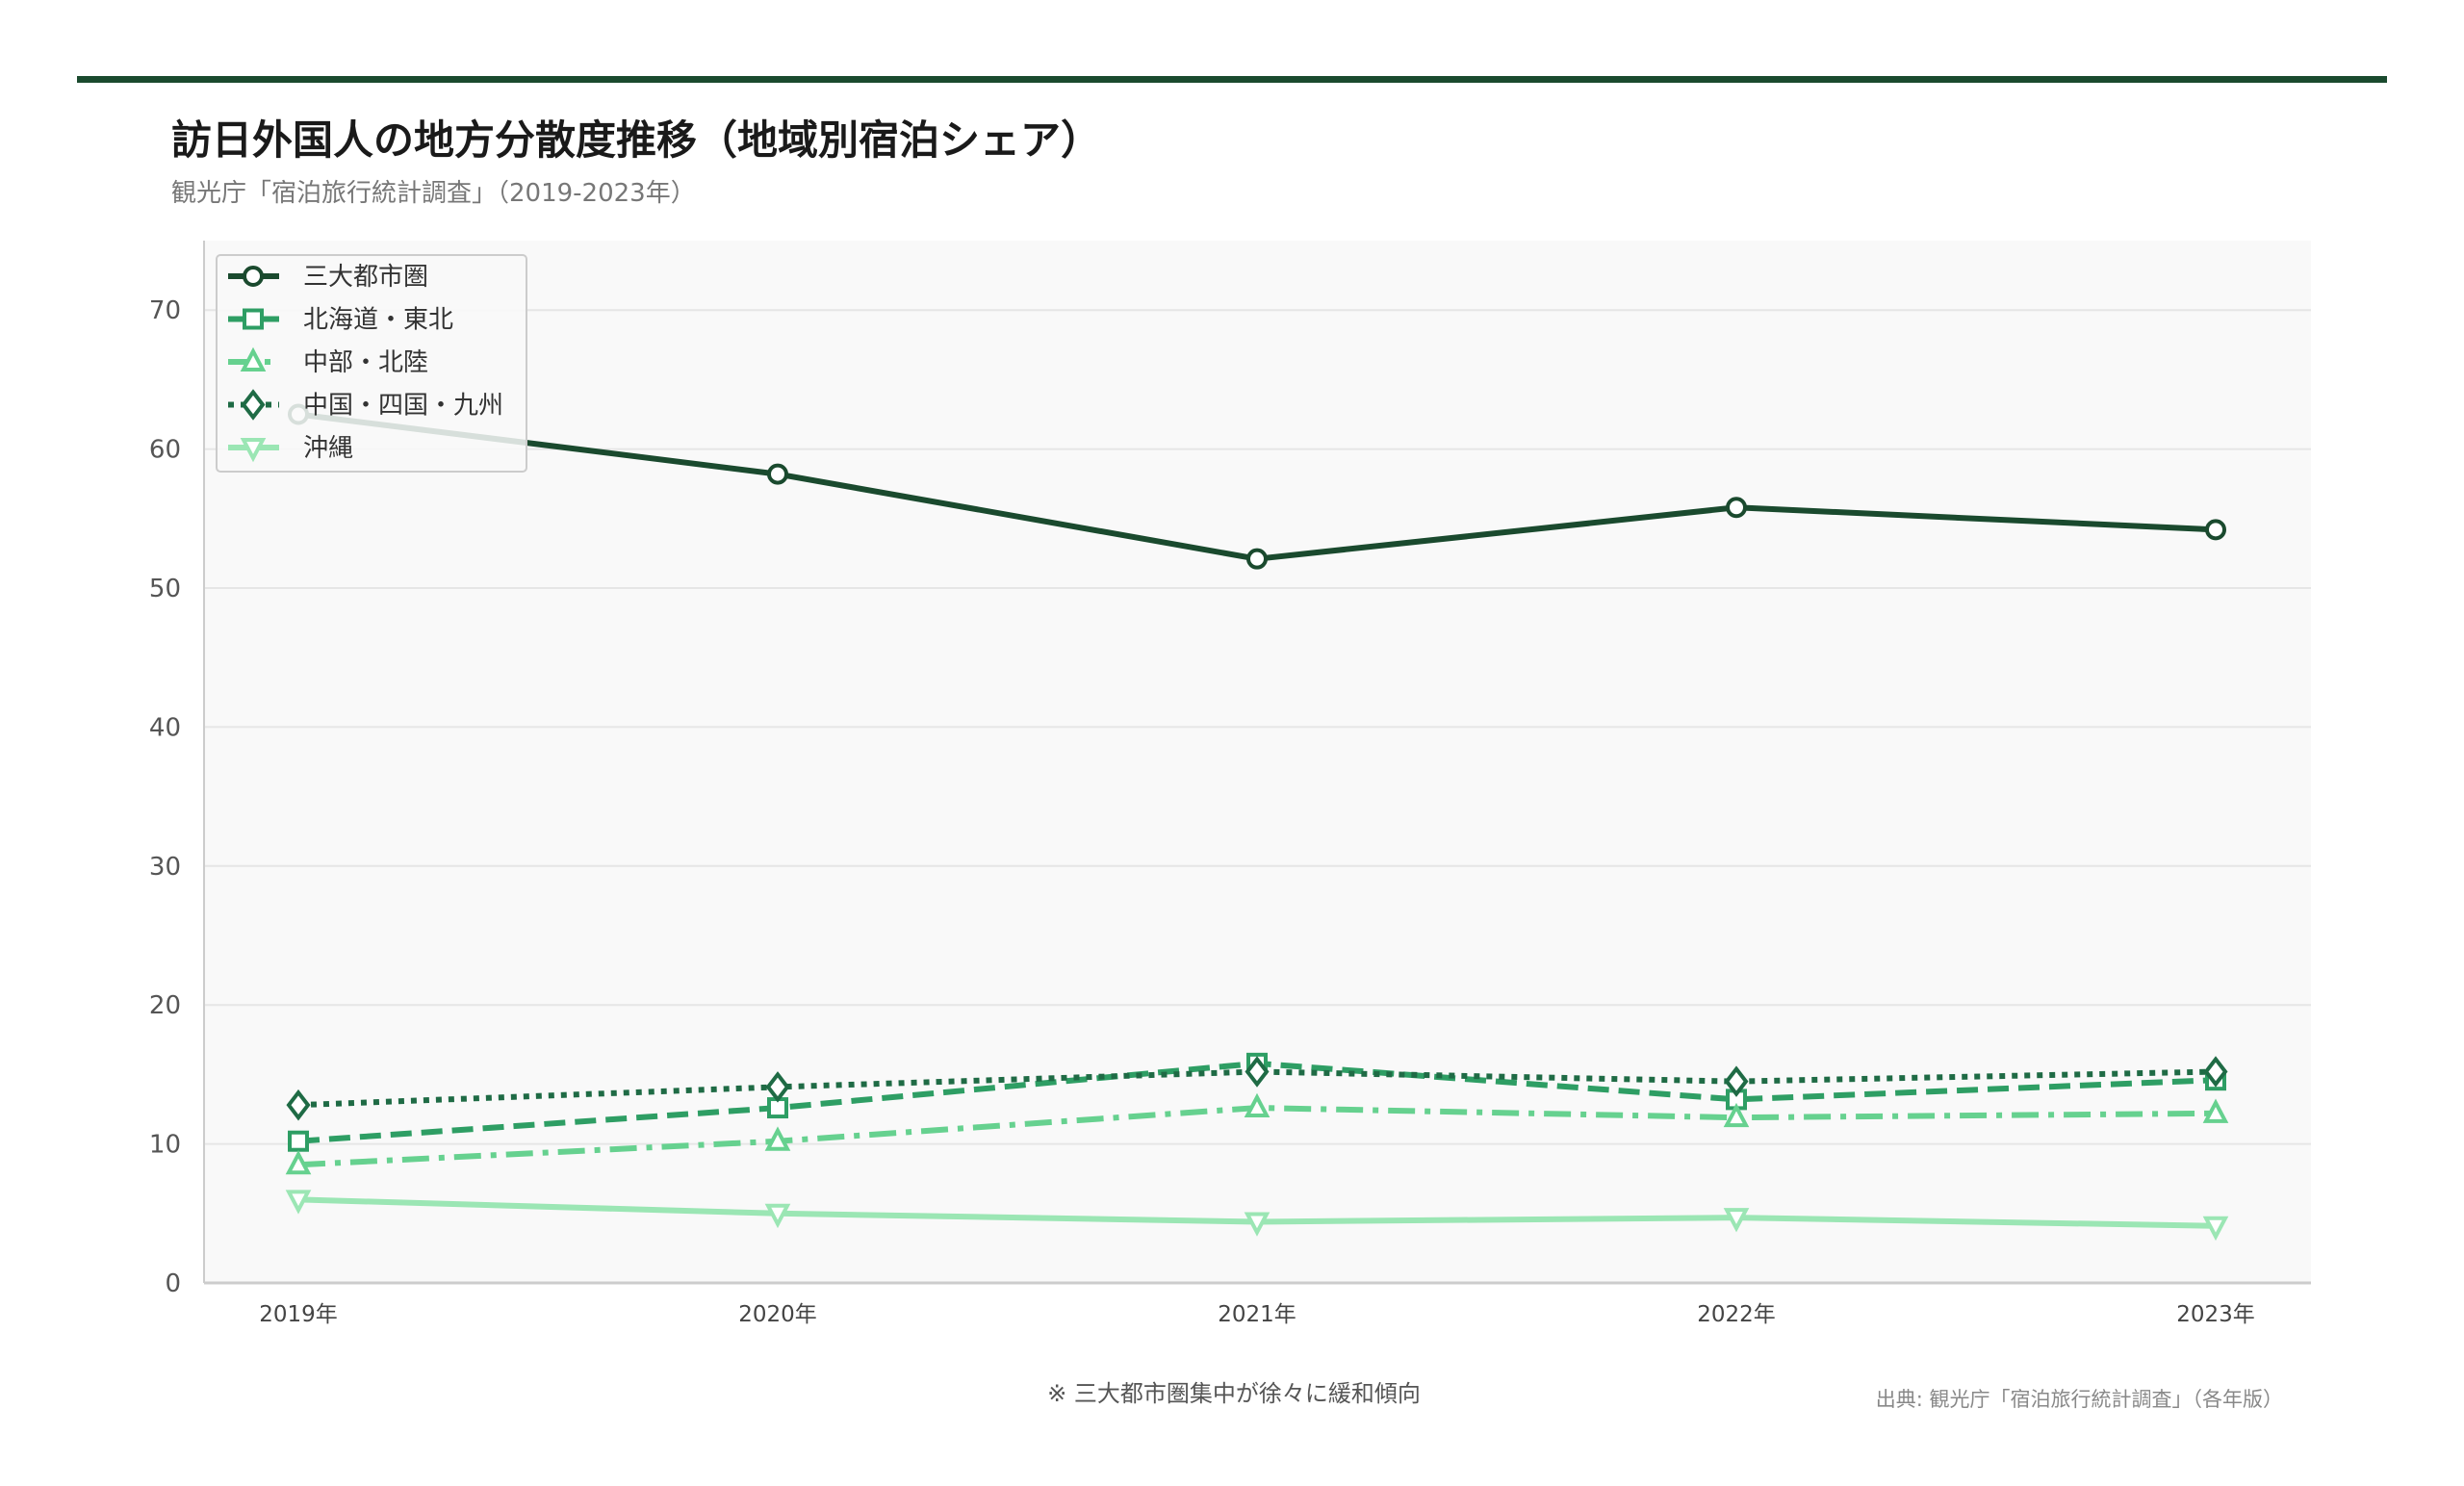  Describe the element at coordinates (165, 1005) in the screenshot. I see `y-tick-label: 20` at that location.